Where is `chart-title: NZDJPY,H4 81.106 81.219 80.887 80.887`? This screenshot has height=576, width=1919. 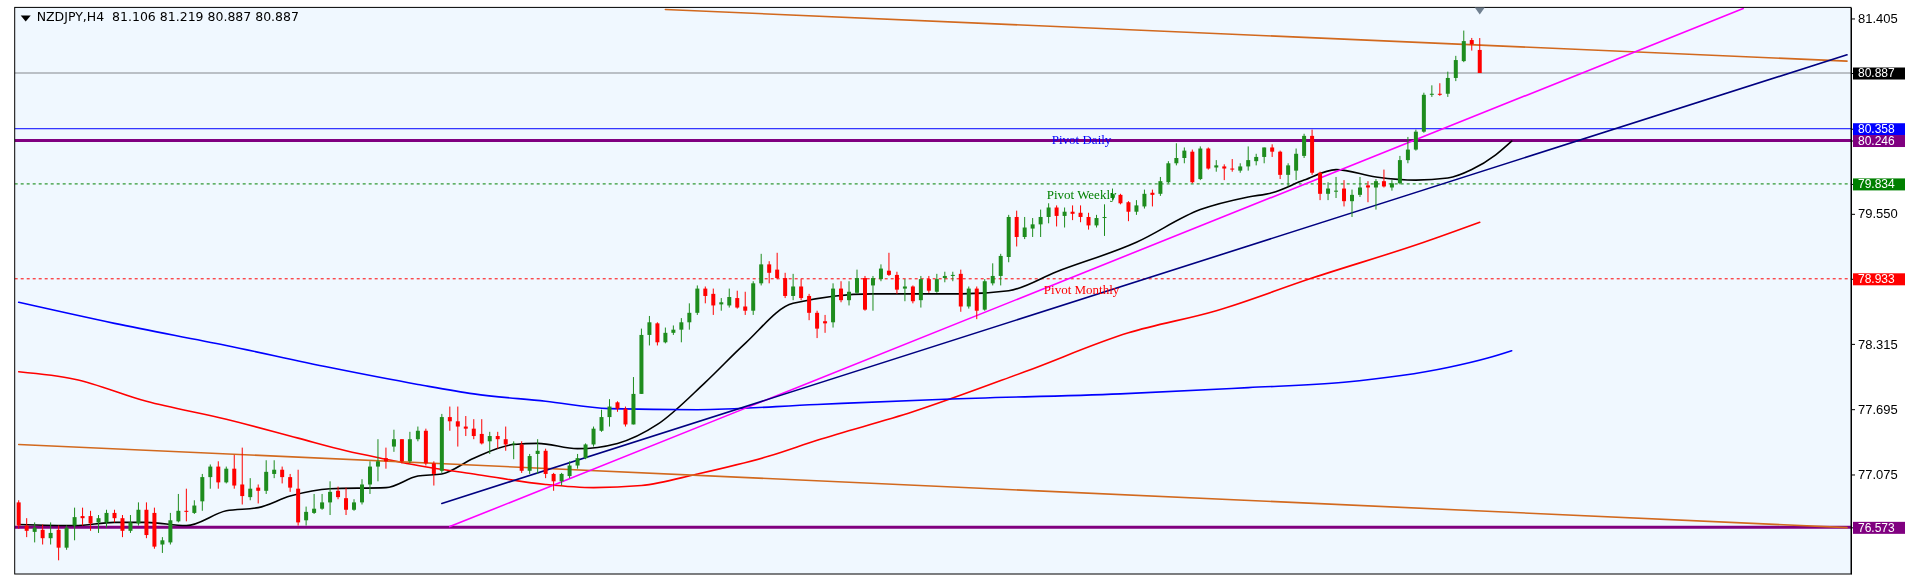 chart-title: NZDJPY,H4 81.106 81.219 80.887 80.887 is located at coordinates (167, 17).